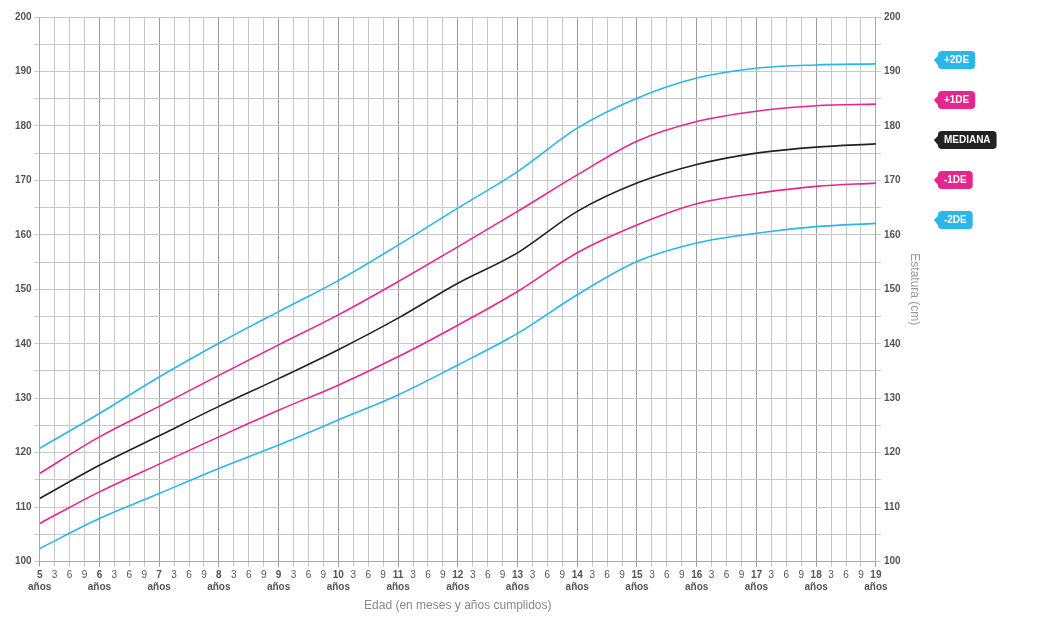  I want to click on y2-tick-label: 180, so click(892, 125).